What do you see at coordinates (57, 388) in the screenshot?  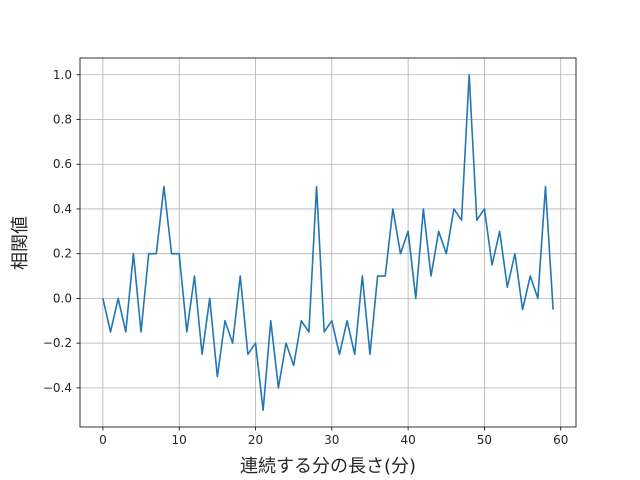 I see `y-tick-label: −0.4` at bounding box center [57, 388].